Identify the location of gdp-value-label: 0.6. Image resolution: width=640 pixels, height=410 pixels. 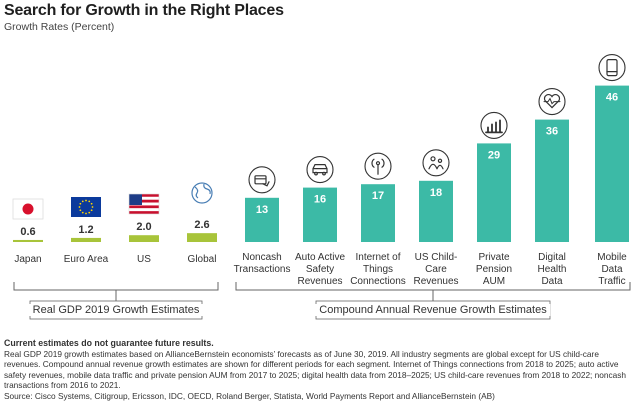
(27, 232).